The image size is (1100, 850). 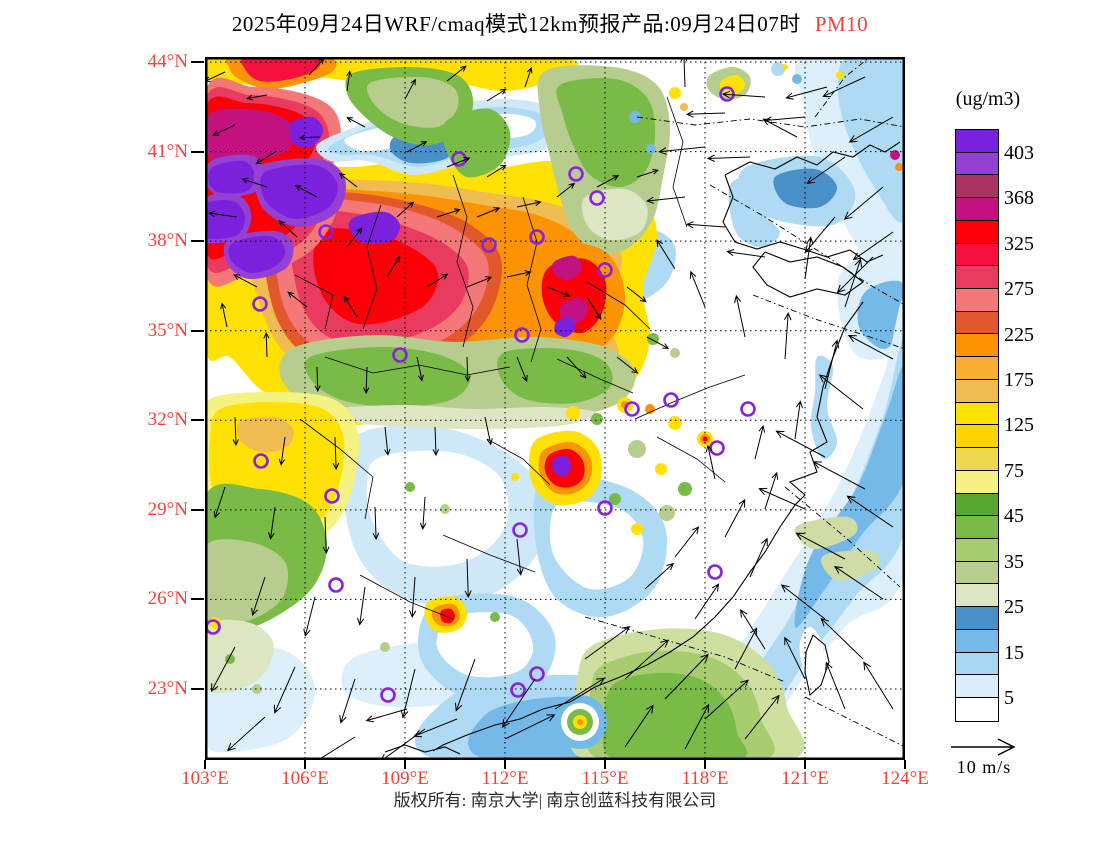 I want to click on lat-tick-label: 35°N, so click(x=167, y=330).